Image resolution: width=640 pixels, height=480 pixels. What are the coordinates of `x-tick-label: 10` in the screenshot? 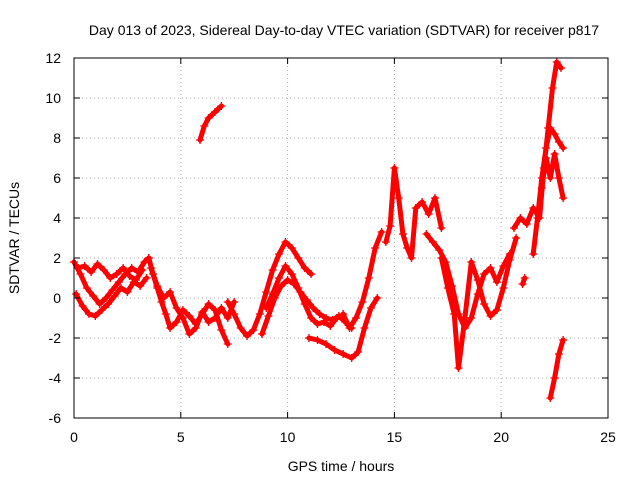 It's located at (288, 437).